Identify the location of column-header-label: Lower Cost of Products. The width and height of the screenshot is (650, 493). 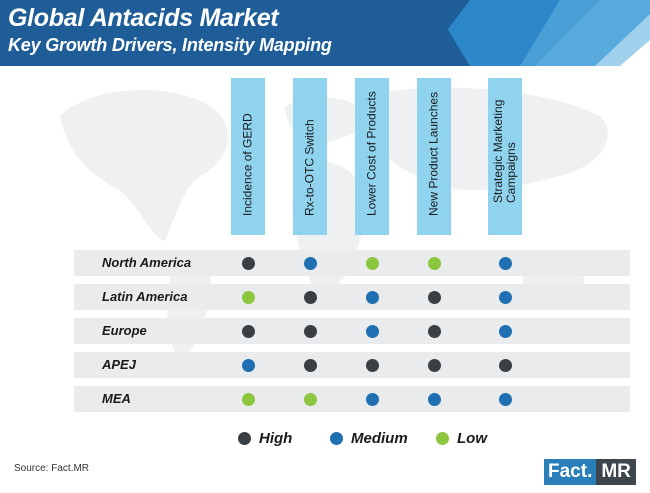
(371, 153).